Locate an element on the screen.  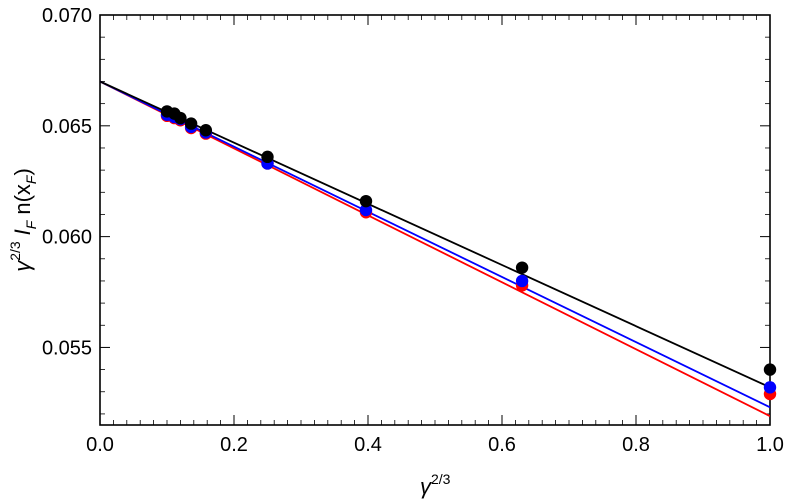
x-tick-label: 1.0 is located at coordinates (770, 445).